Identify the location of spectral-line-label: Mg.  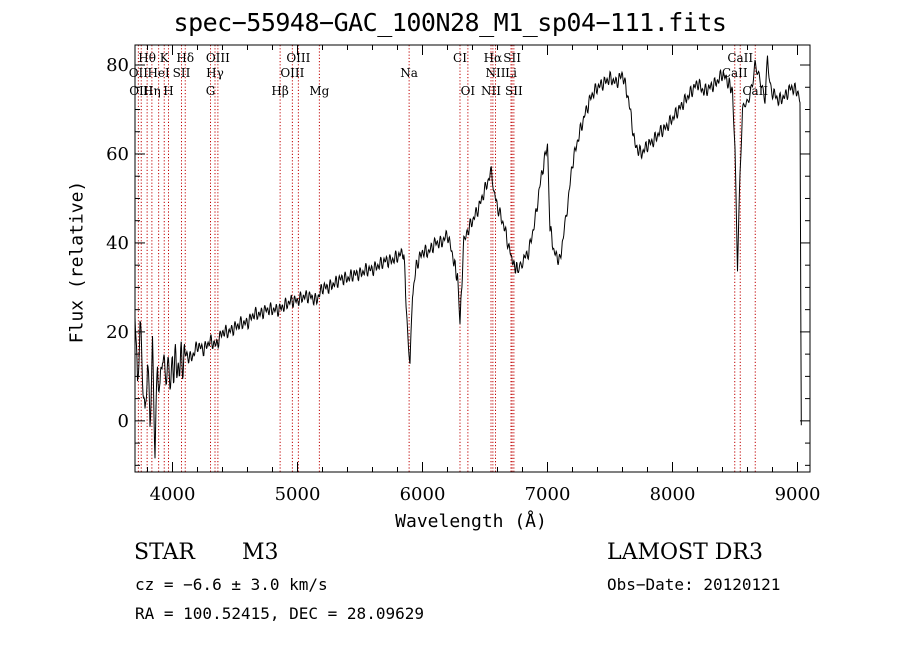
(319, 91).